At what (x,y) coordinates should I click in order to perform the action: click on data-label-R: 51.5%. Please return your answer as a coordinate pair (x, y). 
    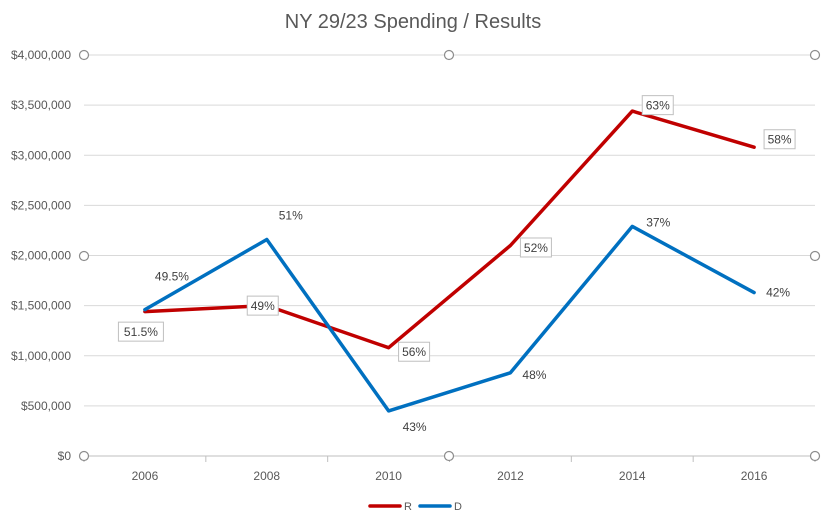
    Looking at the image, I should click on (141, 332).